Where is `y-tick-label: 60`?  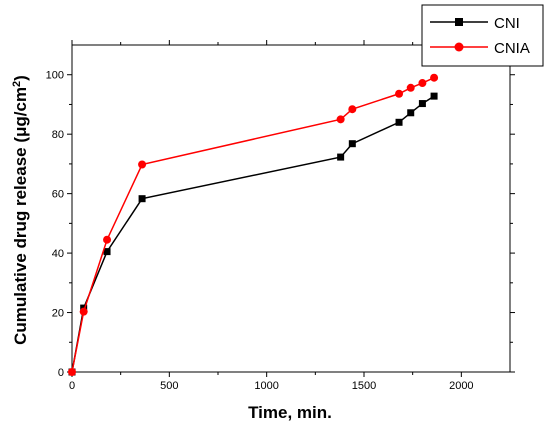
y-tick-label: 60 is located at coordinates (58, 195).